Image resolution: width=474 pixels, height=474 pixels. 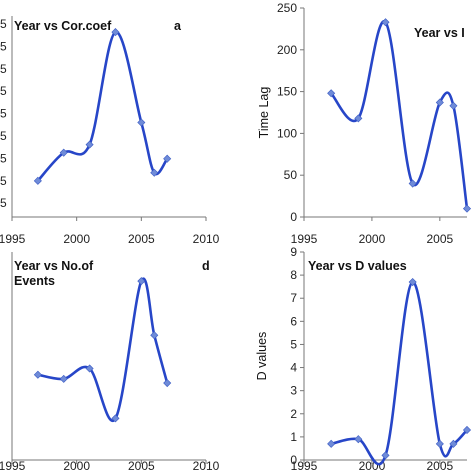 I want to click on panel-letter: a, so click(x=178, y=26).